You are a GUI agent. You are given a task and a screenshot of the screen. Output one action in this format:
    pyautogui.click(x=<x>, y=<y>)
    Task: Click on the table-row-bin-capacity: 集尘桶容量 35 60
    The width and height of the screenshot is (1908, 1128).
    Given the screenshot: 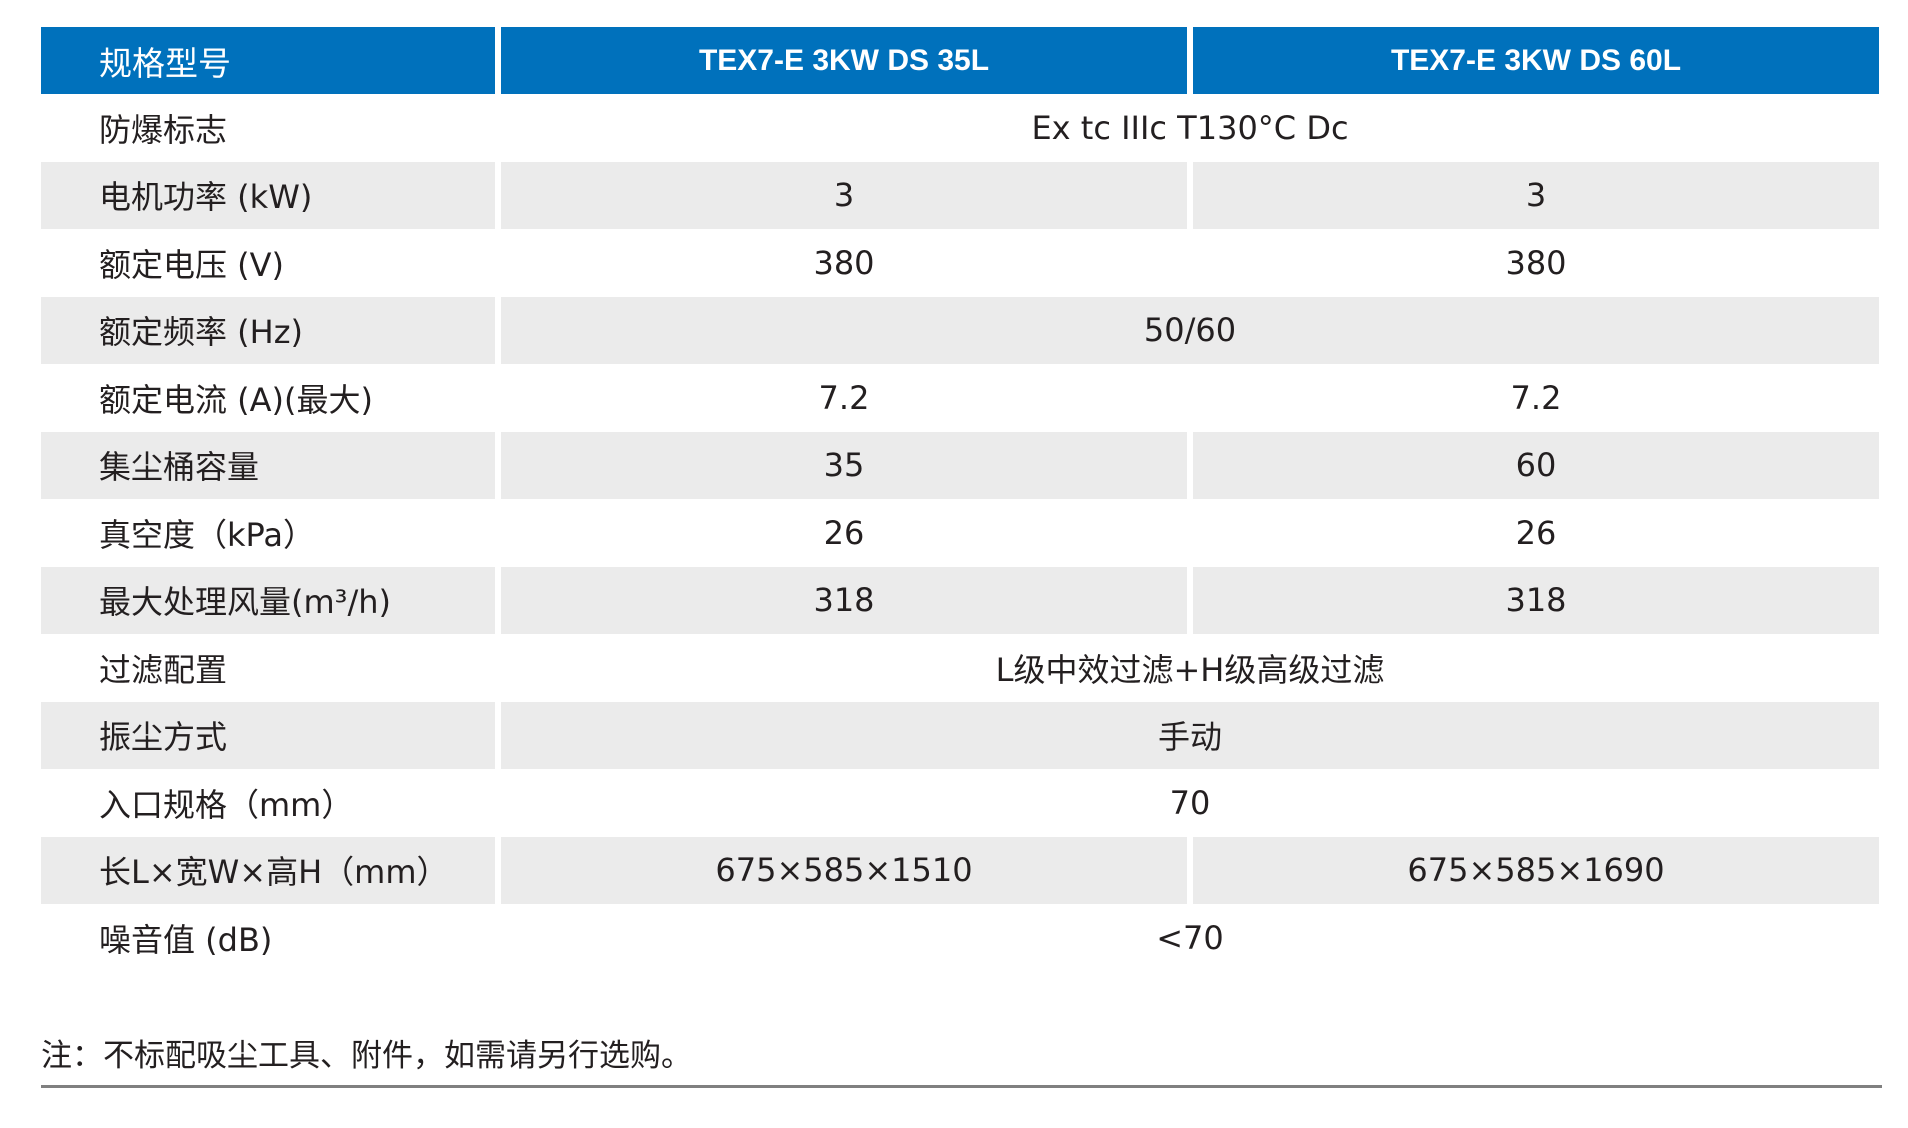 What is the action you would take?
    pyautogui.click(x=961, y=465)
    